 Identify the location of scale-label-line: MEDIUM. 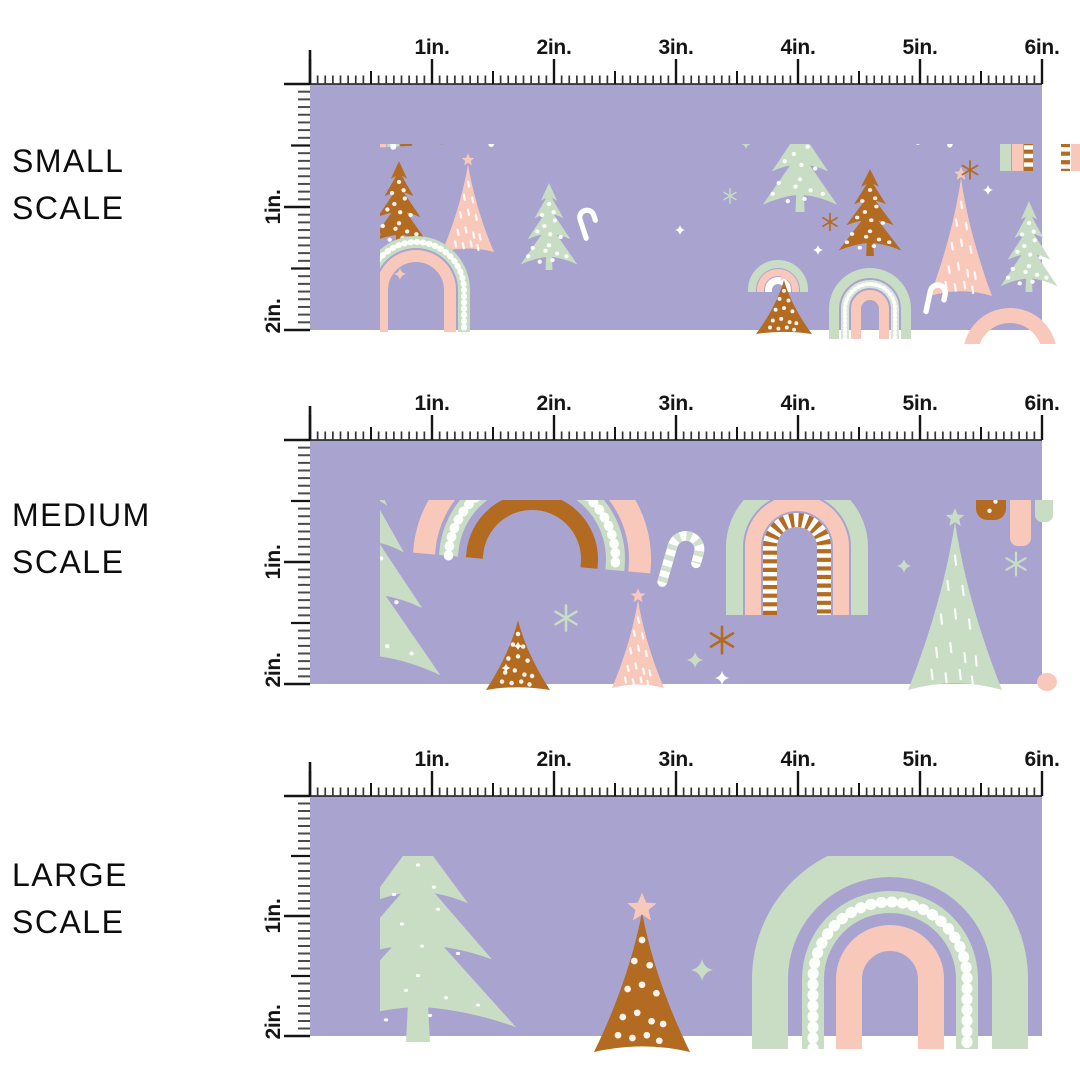
(81, 515).